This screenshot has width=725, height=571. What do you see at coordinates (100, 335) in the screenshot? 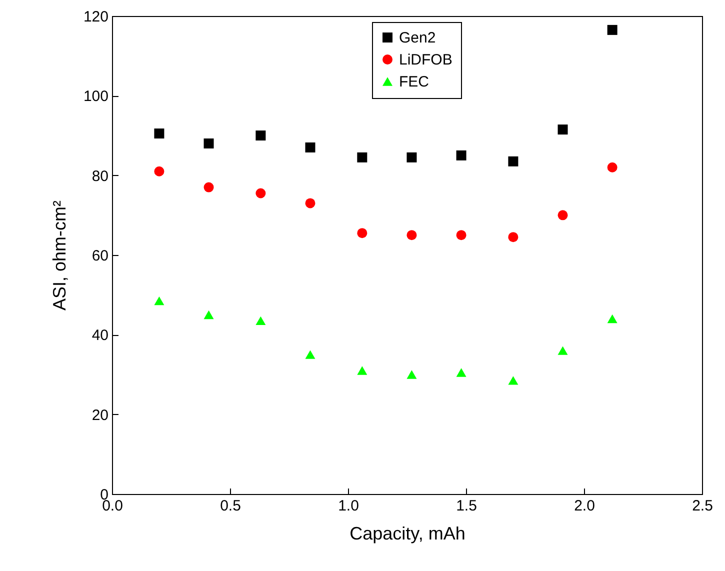
I see `y-tick-label: 40` at bounding box center [100, 335].